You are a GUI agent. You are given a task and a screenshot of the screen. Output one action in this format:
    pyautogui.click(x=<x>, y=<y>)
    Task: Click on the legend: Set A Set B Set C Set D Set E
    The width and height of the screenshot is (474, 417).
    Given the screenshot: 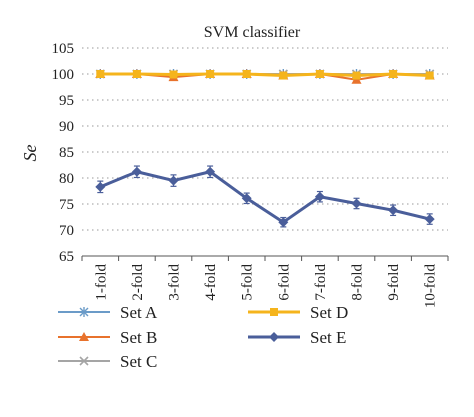 What is the action you would take?
    pyautogui.click(x=203, y=337)
    